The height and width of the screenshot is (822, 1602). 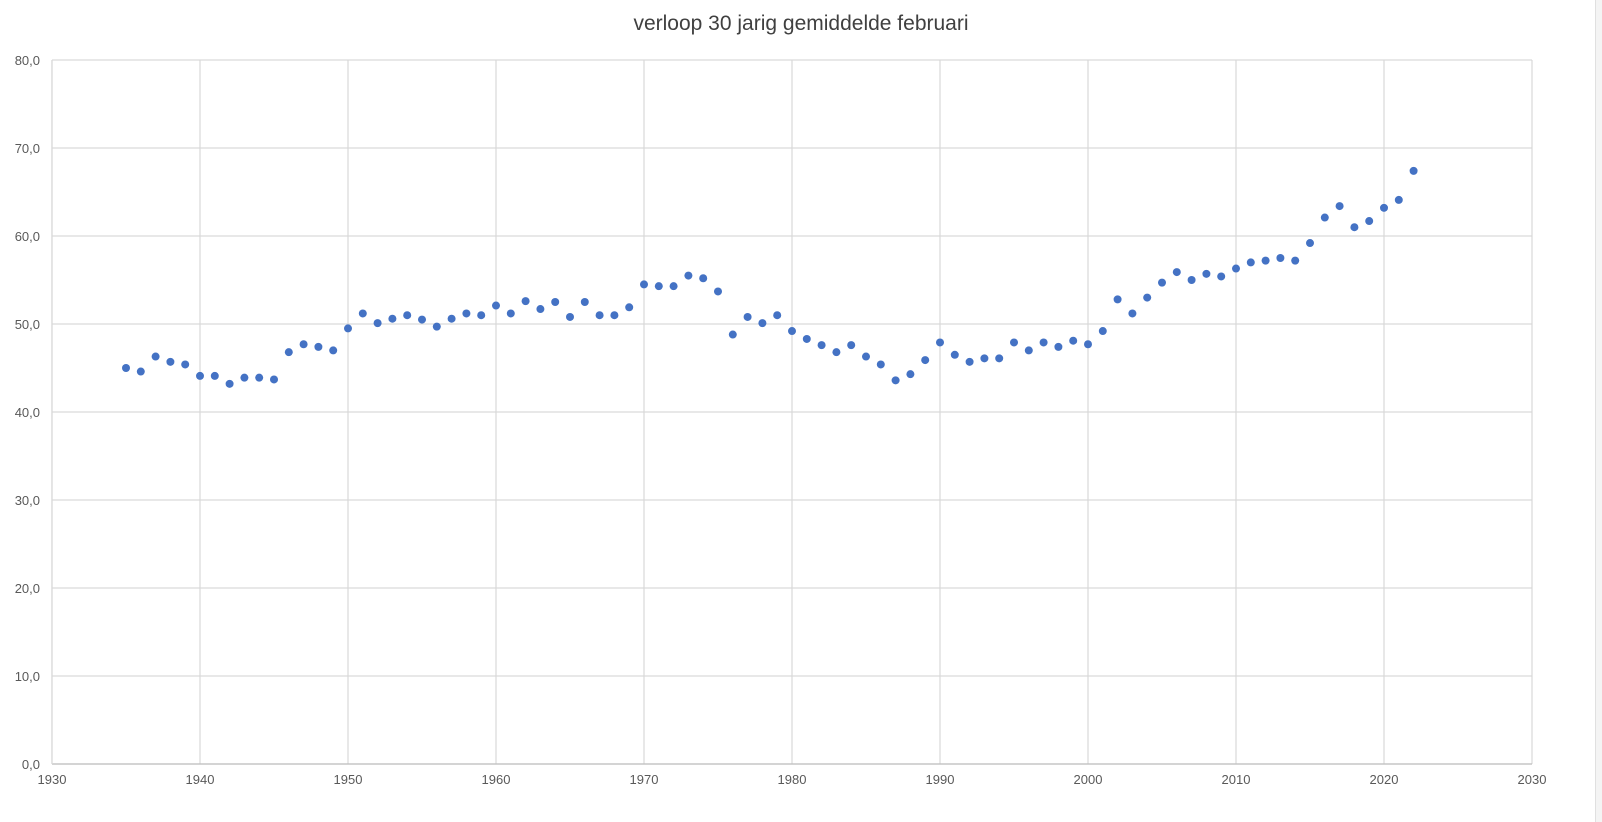 What do you see at coordinates (1384, 779) in the screenshot?
I see `x-tick-label: 2020` at bounding box center [1384, 779].